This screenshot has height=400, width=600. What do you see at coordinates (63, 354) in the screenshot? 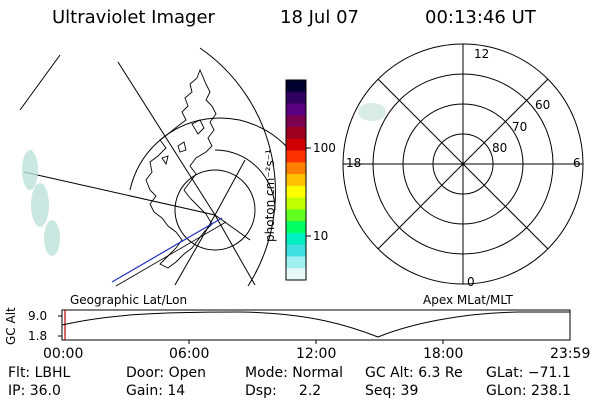
I see `timeline-xtick-0000: 00:00` at bounding box center [63, 354].